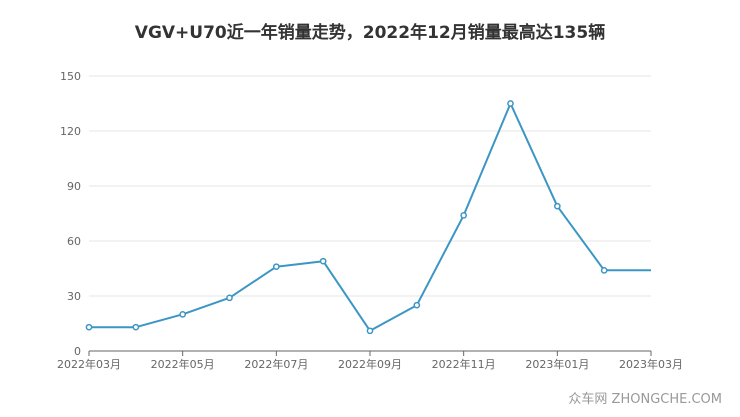 This screenshot has height=417, width=740. Describe the element at coordinates (70, 131) in the screenshot. I see `y-tick-label: 120` at that location.